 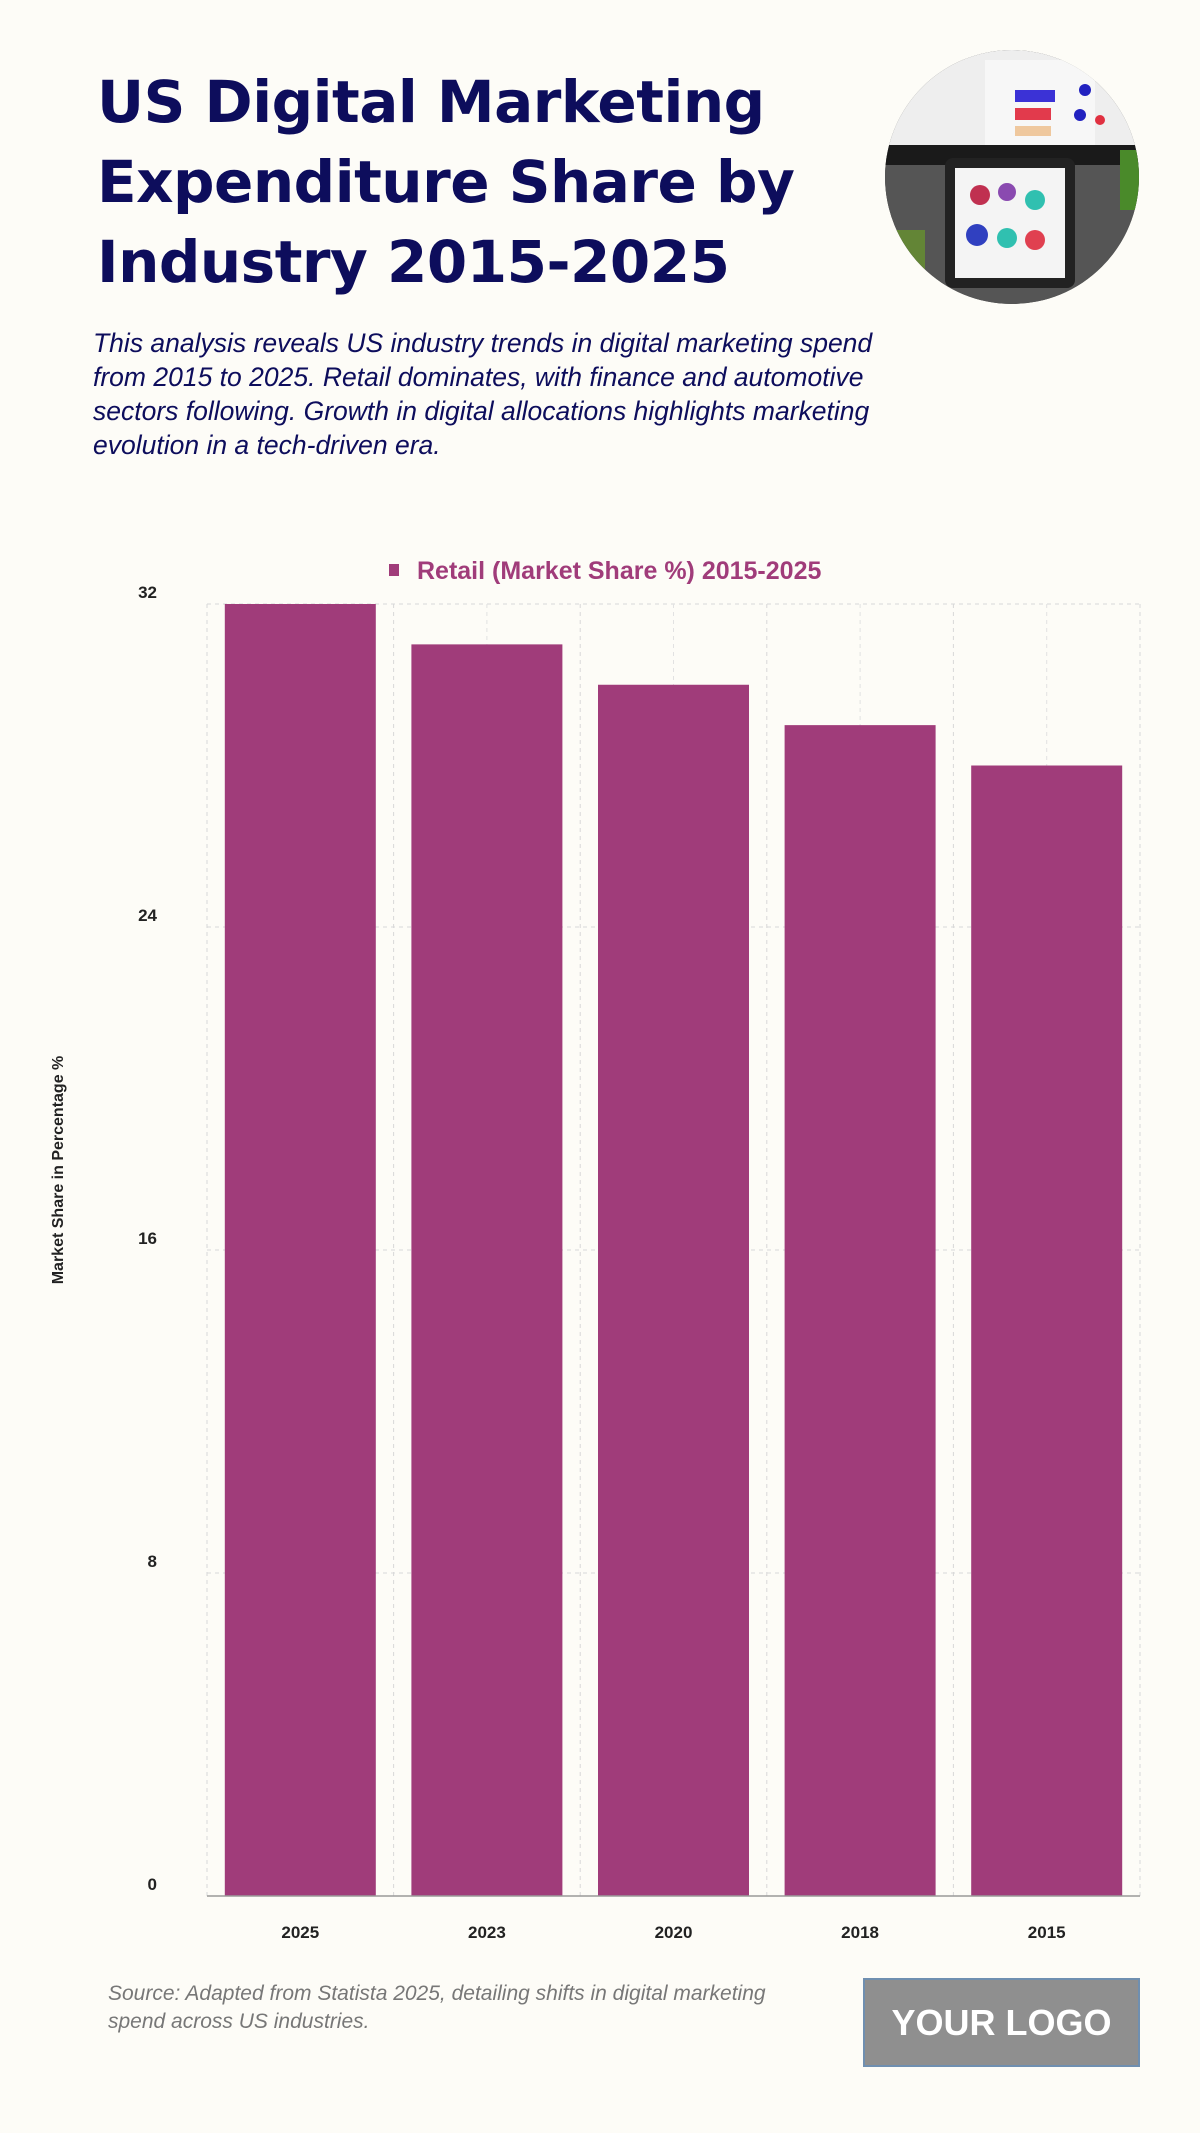 What do you see at coordinates (152, 1884) in the screenshot?
I see `y-tick-label: 0` at bounding box center [152, 1884].